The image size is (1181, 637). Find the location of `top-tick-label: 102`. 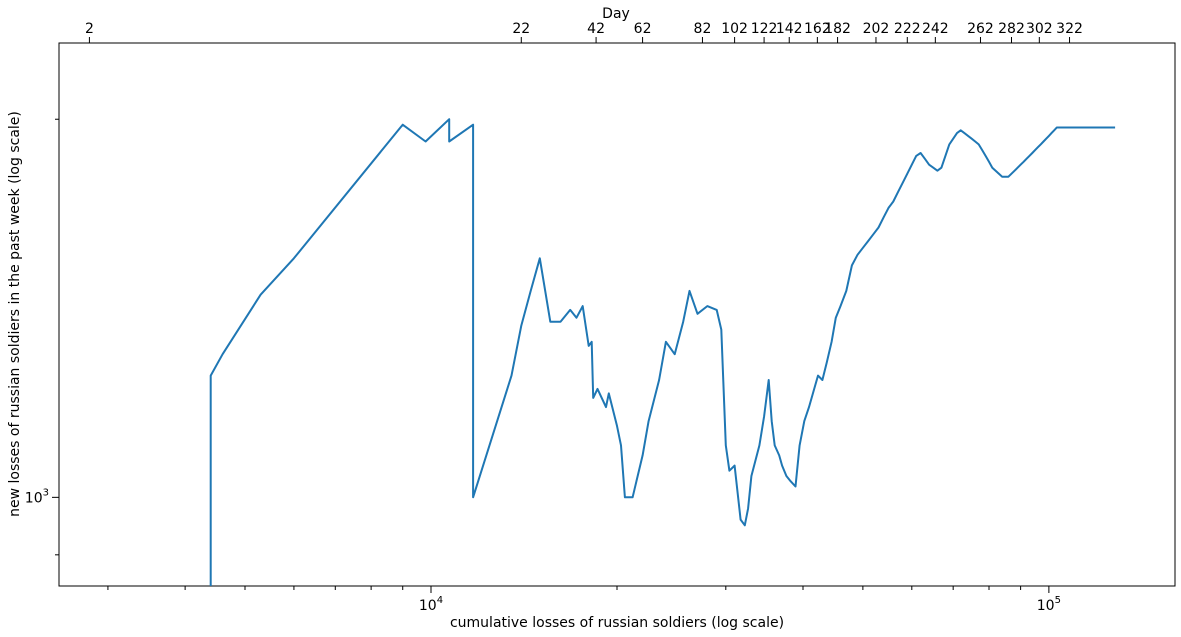

top-tick-label: 102 is located at coordinates (734, 29).